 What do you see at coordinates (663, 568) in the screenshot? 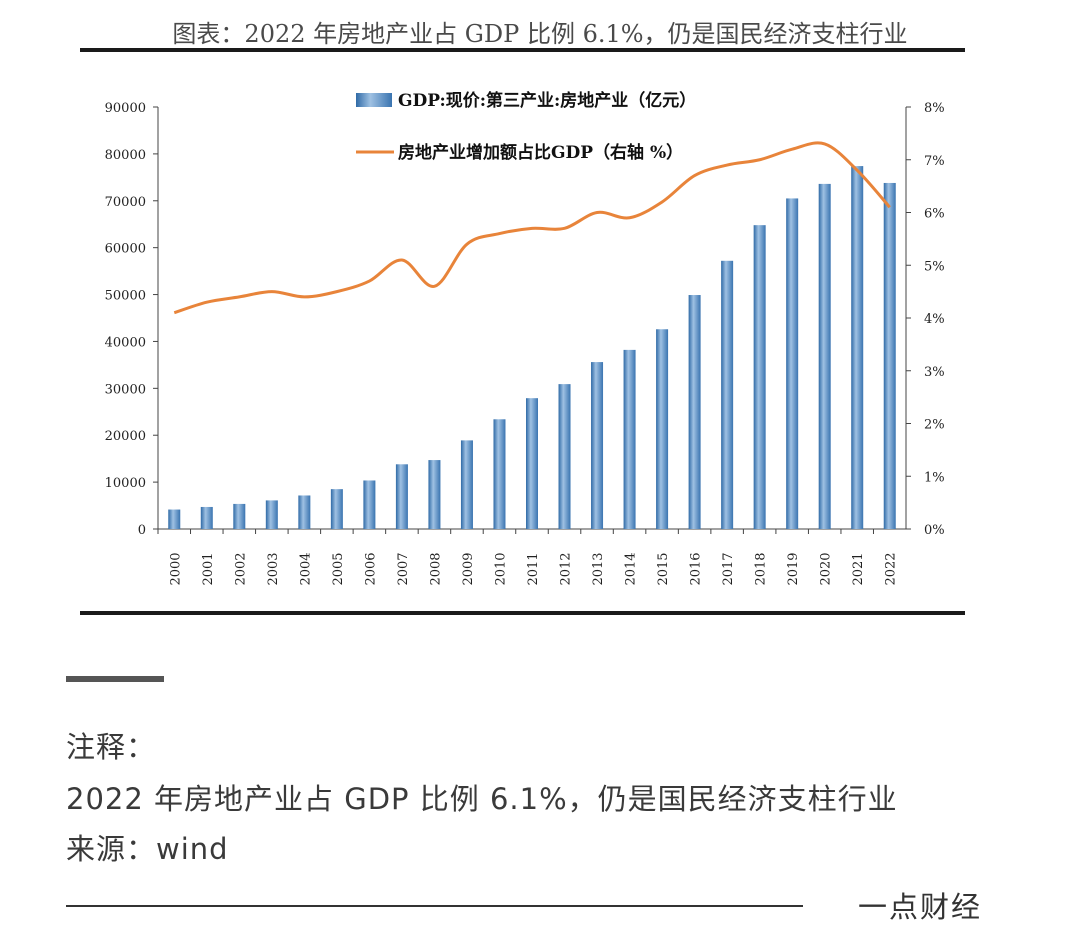
I see `x-tick-label: 2015` at bounding box center [663, 568].